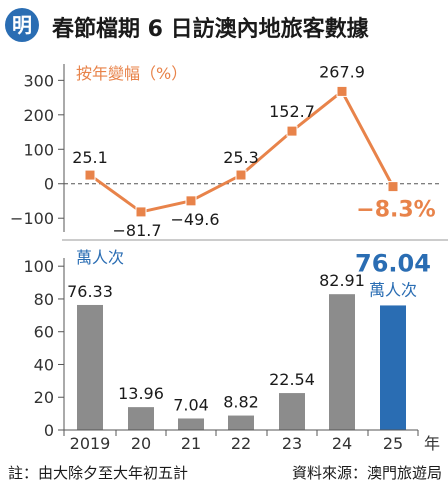  What do you see at coordinates (38, 115) in the screenshot?
I see `line-y-tick-label: 200` at bounding box center [38, 115].